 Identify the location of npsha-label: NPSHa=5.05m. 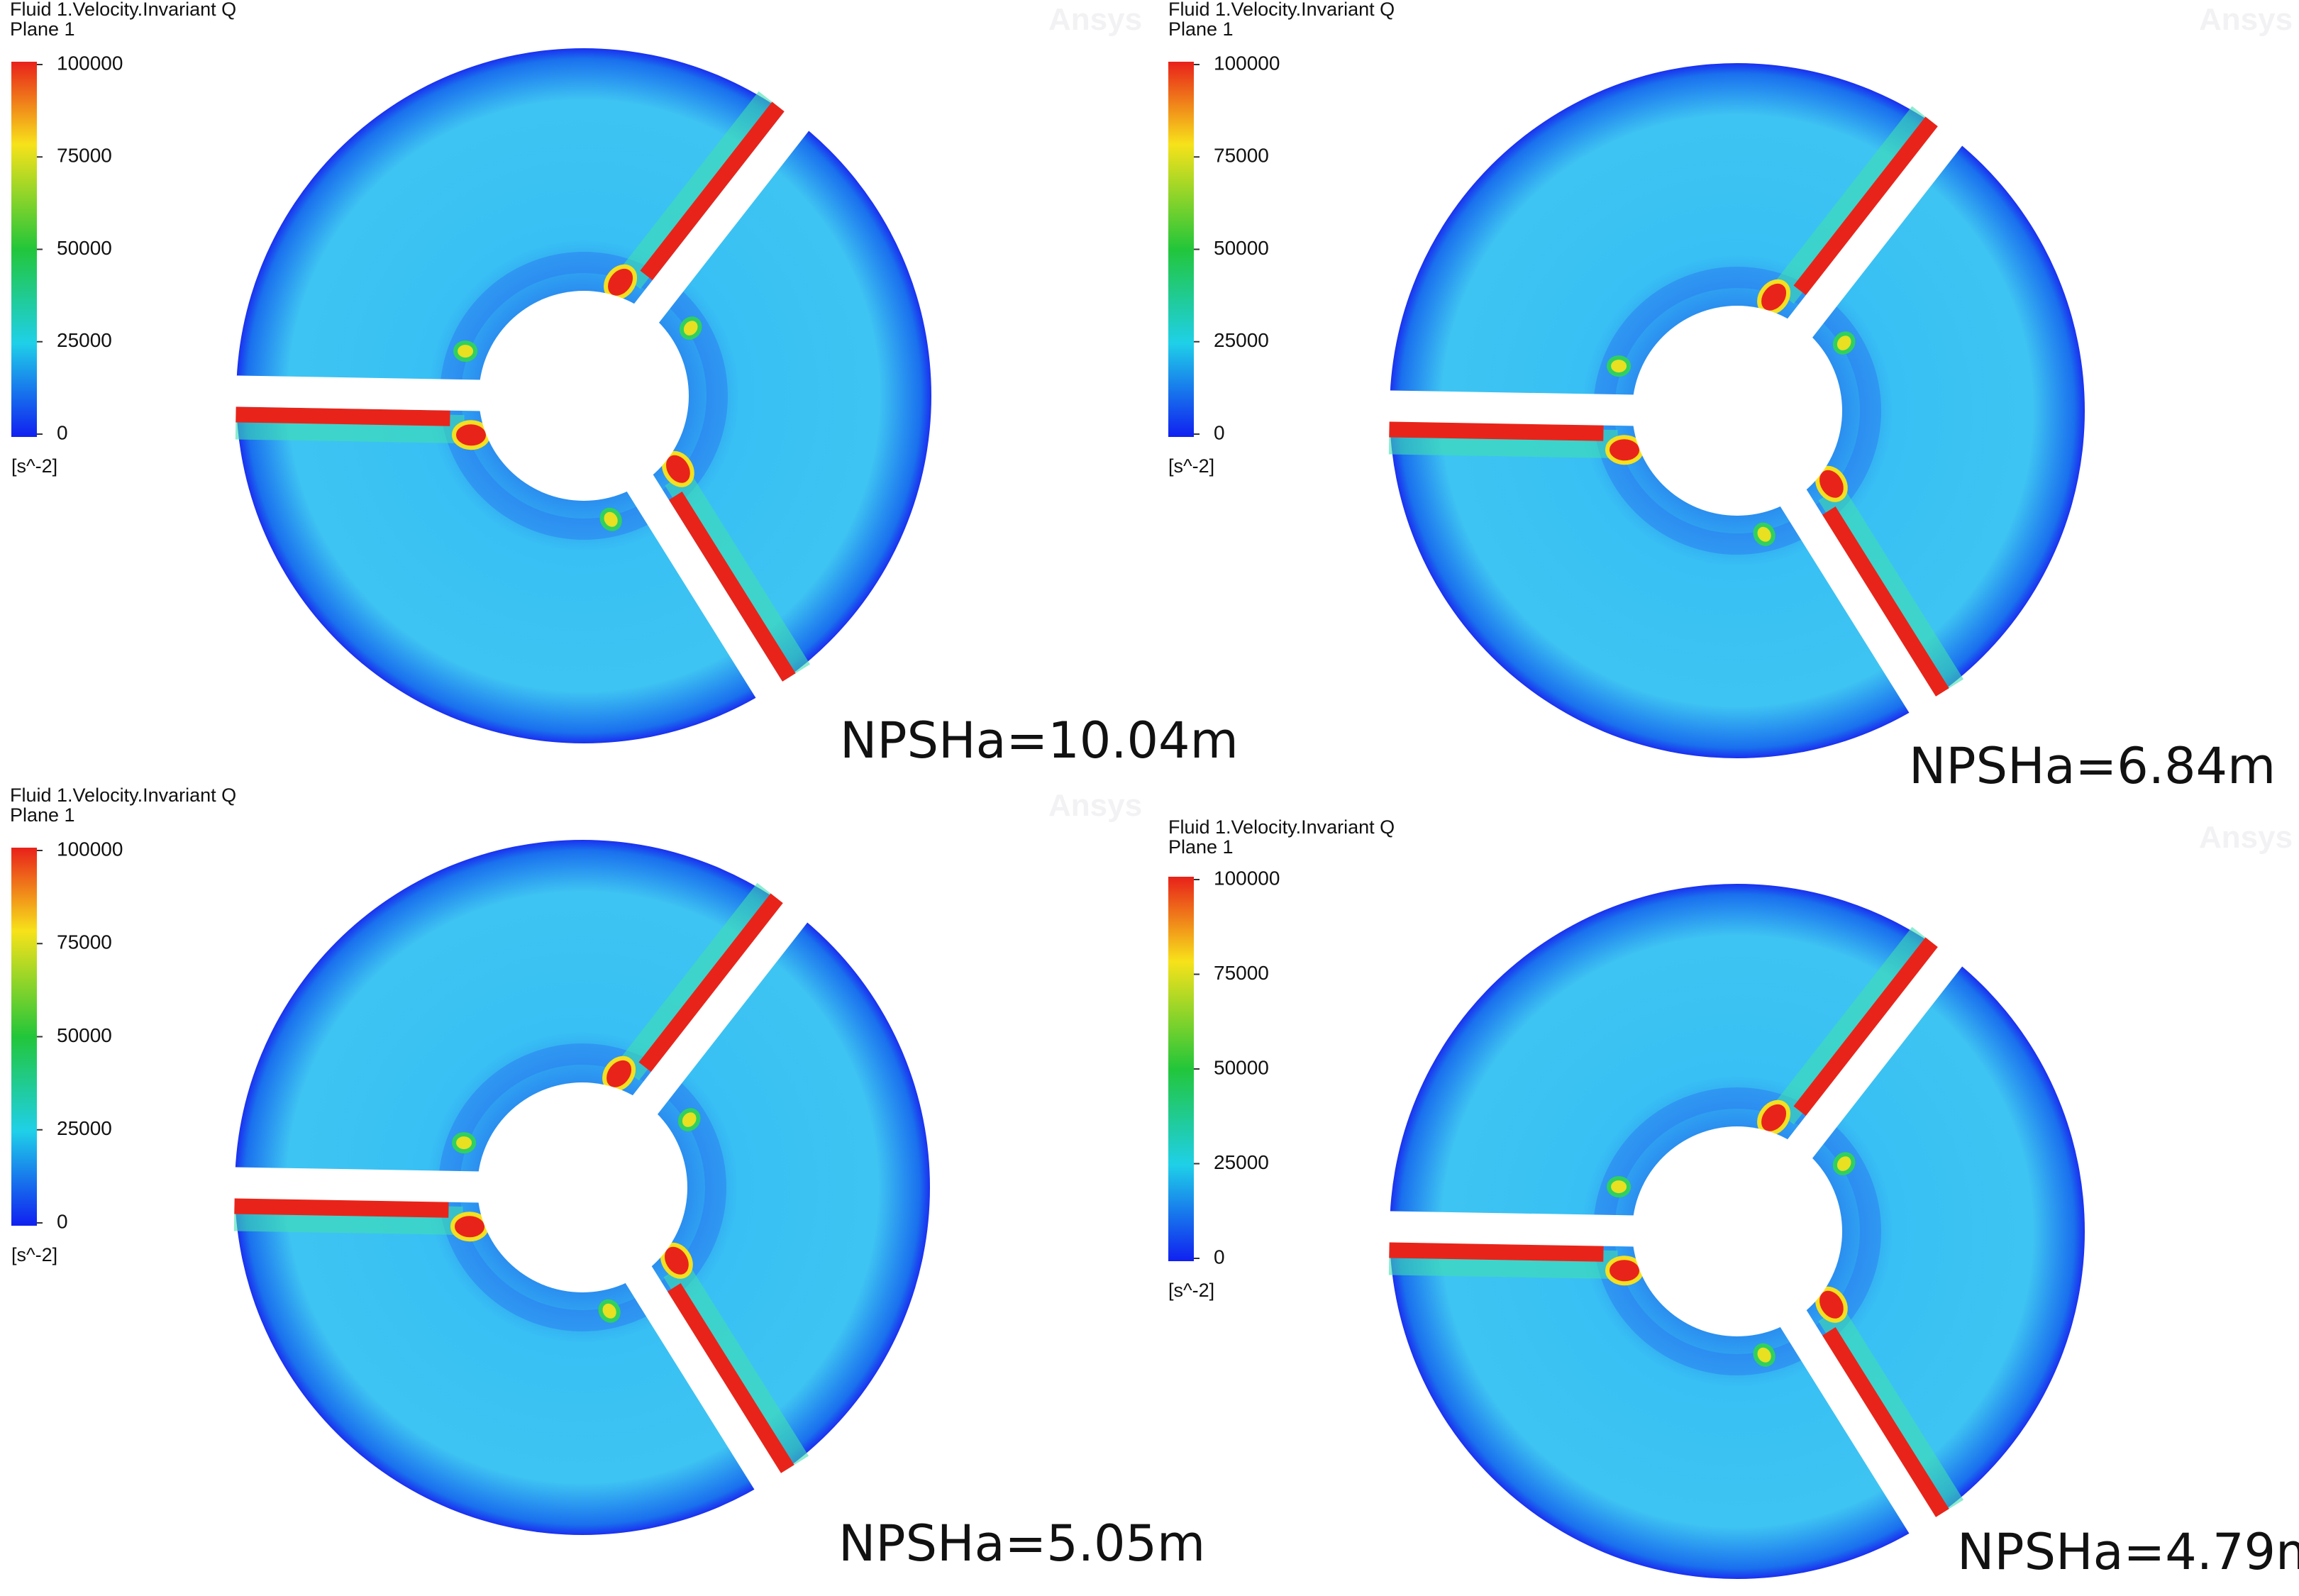
(1021, 1544).